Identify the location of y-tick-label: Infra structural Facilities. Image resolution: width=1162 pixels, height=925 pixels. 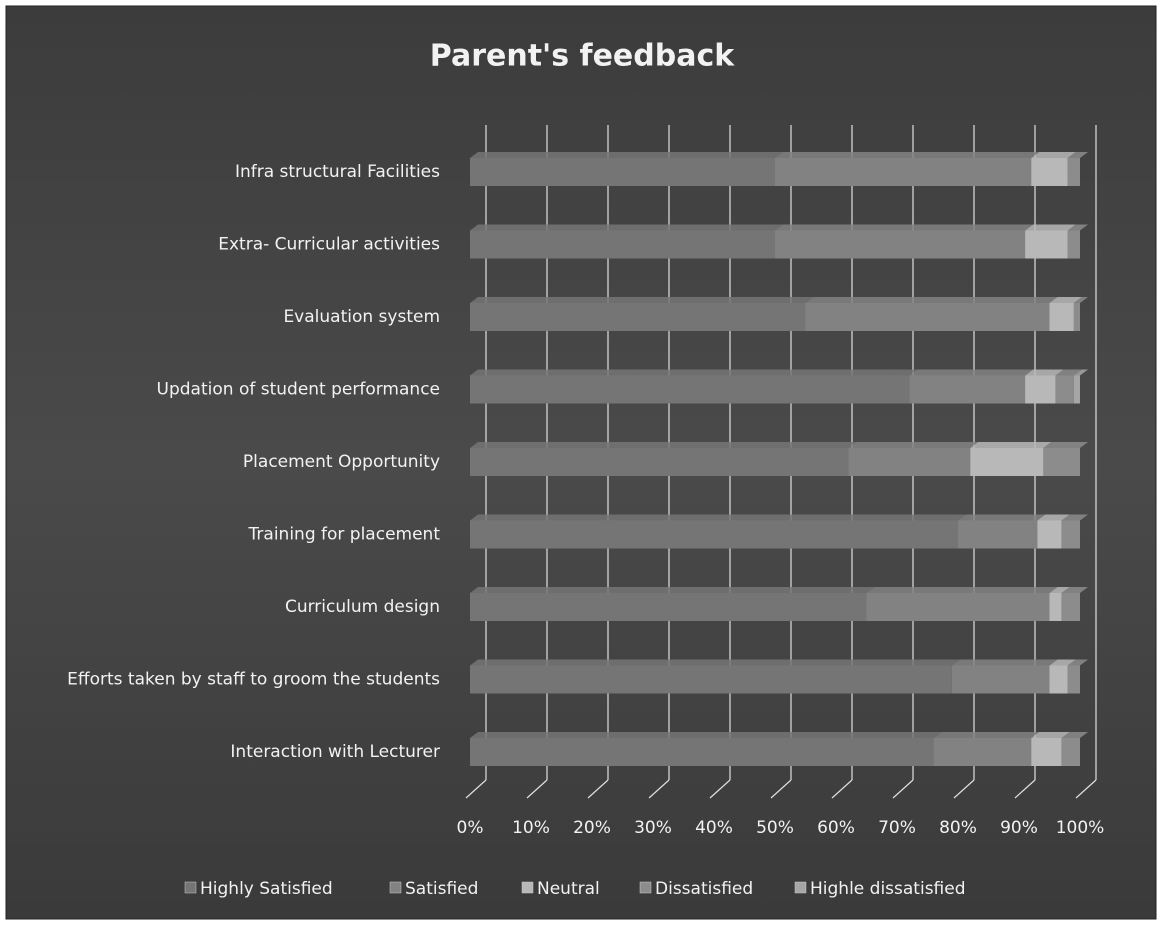
(337, 172).